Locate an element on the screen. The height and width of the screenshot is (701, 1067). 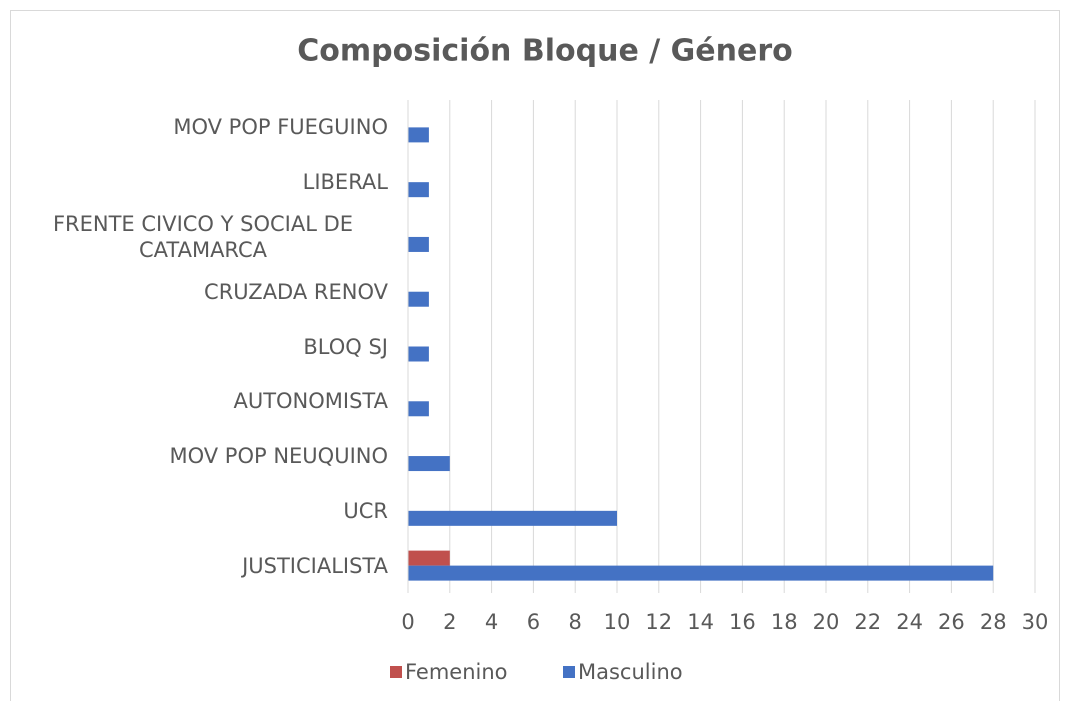
y-tick-label: MOV POP NEUQUINO is located at coordinates (278, 456).